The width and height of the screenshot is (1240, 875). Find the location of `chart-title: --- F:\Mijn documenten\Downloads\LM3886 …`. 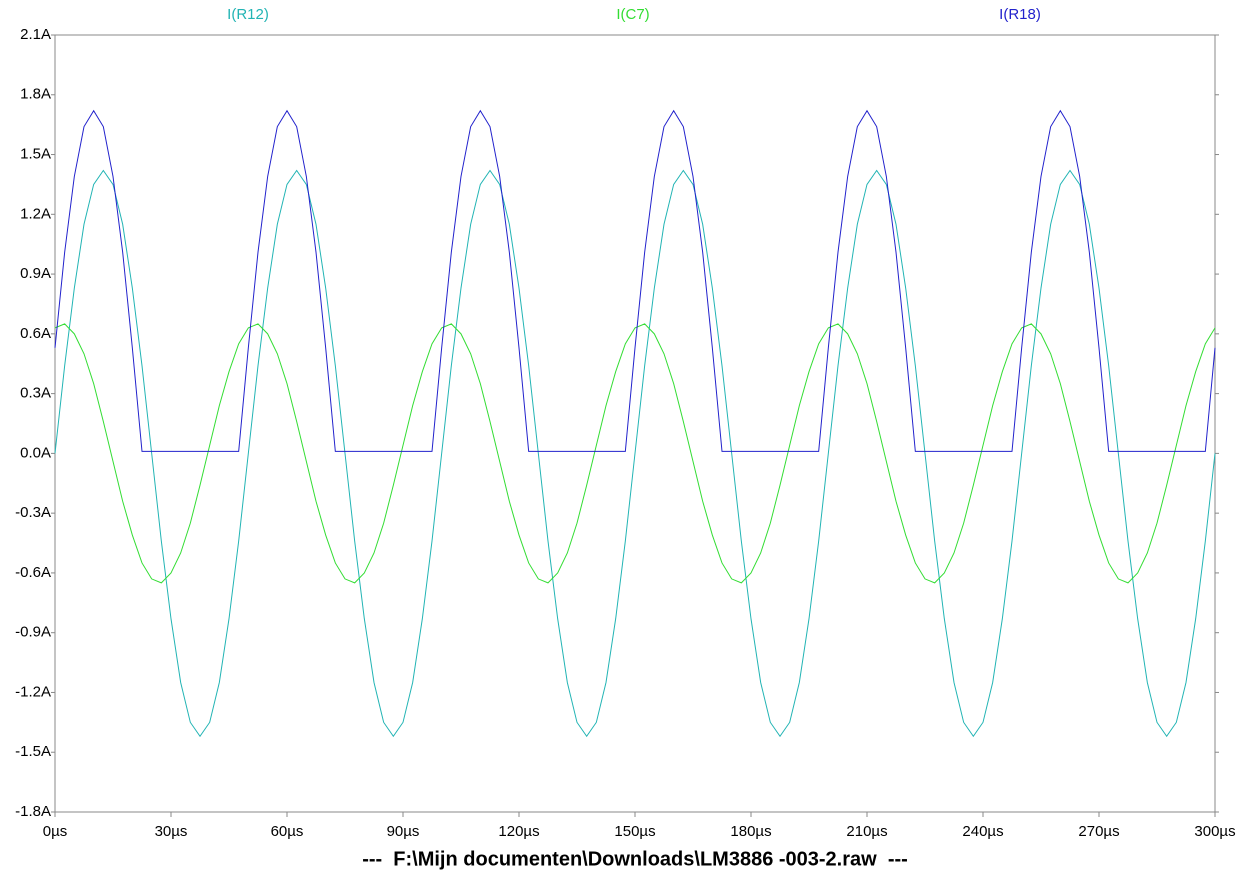

chart-title: --- F:\Mijn documenten\Downloads\LM3886 … is located at coordinates (635, 859).